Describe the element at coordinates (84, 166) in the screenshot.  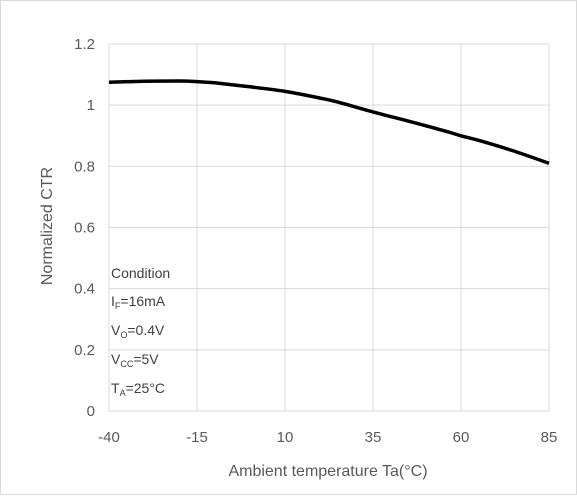
I see `y-tick-label: 0.8` at that location.